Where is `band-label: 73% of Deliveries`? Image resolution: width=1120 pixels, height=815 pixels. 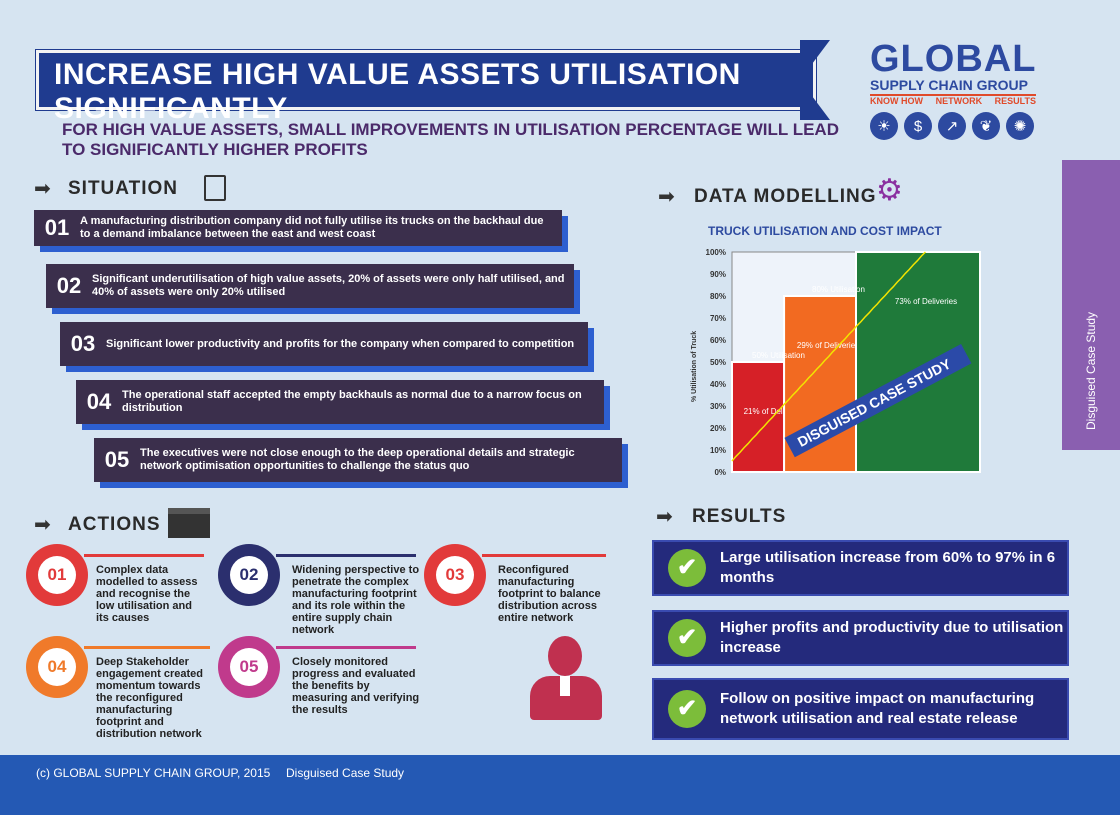
band-label: 73% of Deliveries is located at coordinates (926, 301).